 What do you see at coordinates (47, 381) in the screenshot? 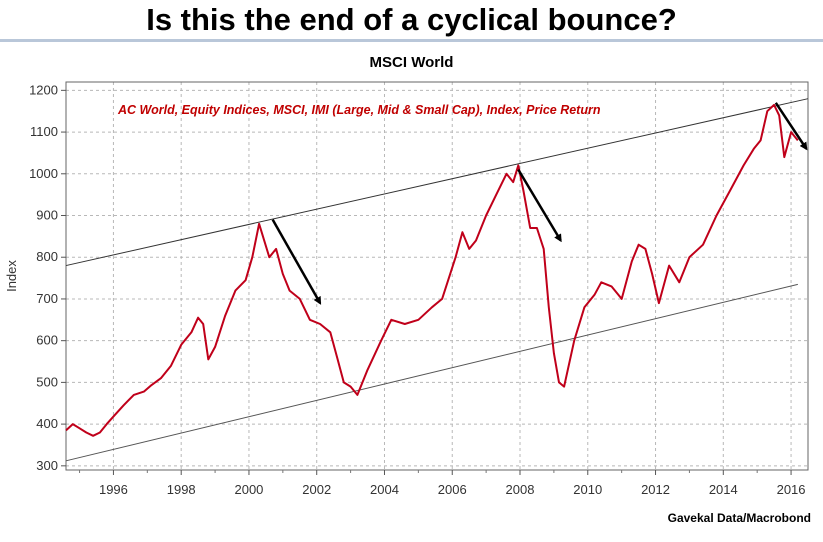
I see `y-tick-label: 500` at bounding box center [47, 381].